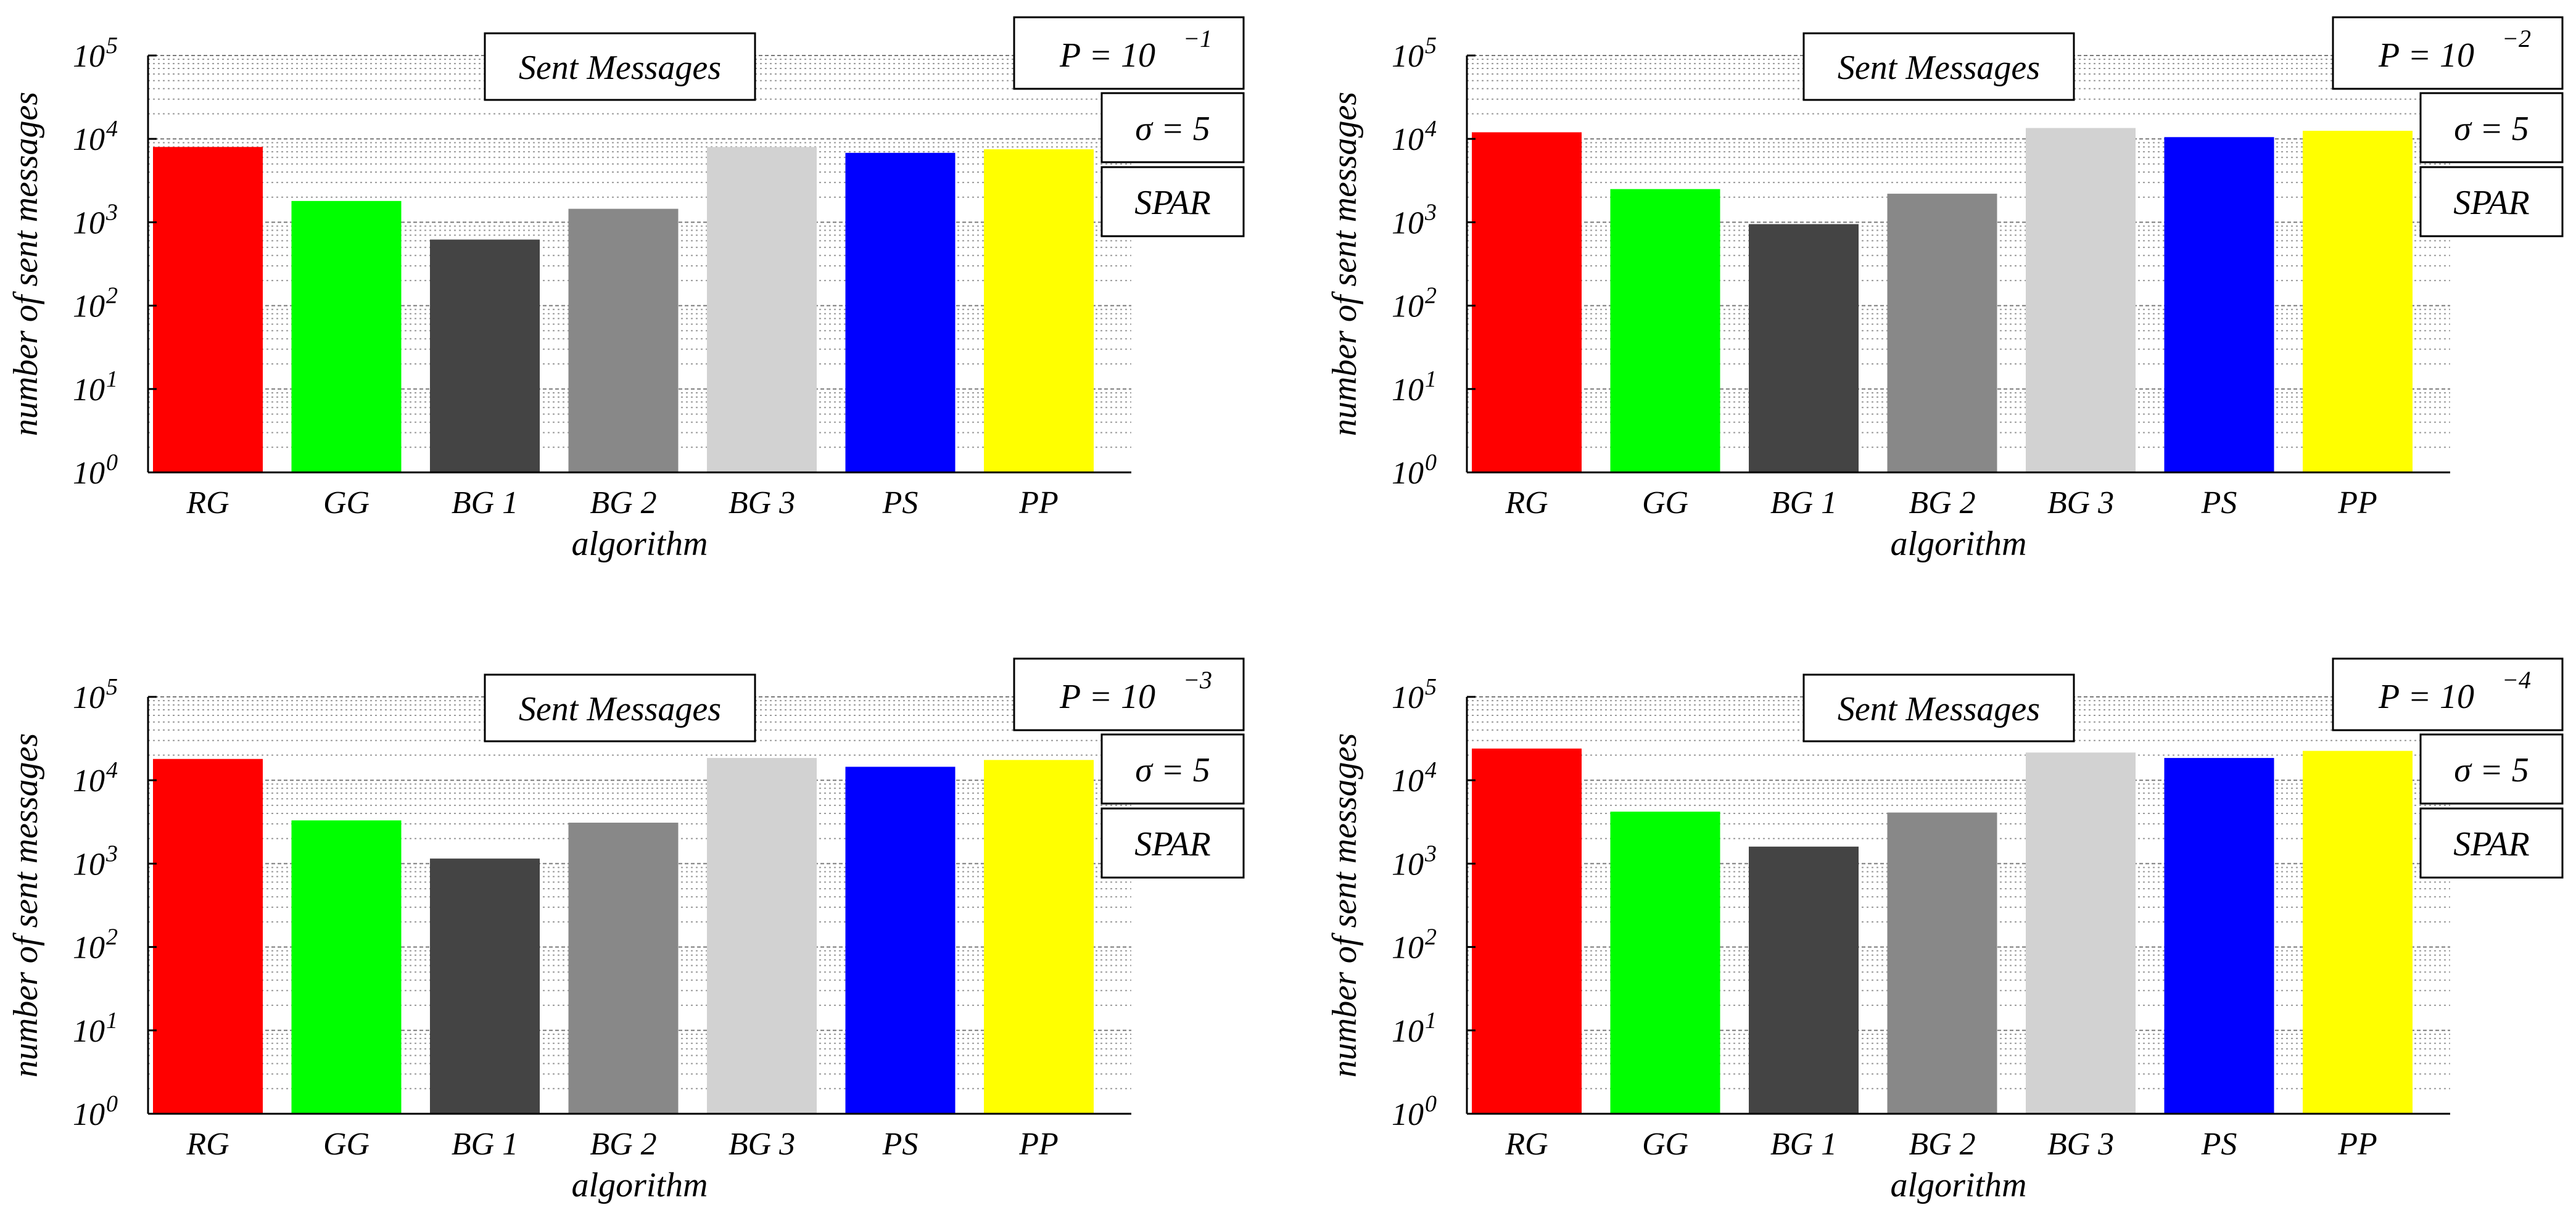 This screenshot has width=2576, height=1226. Describe the element at coordinates (762, 936) in the screenshot. I see `bar-bg3` at that location.